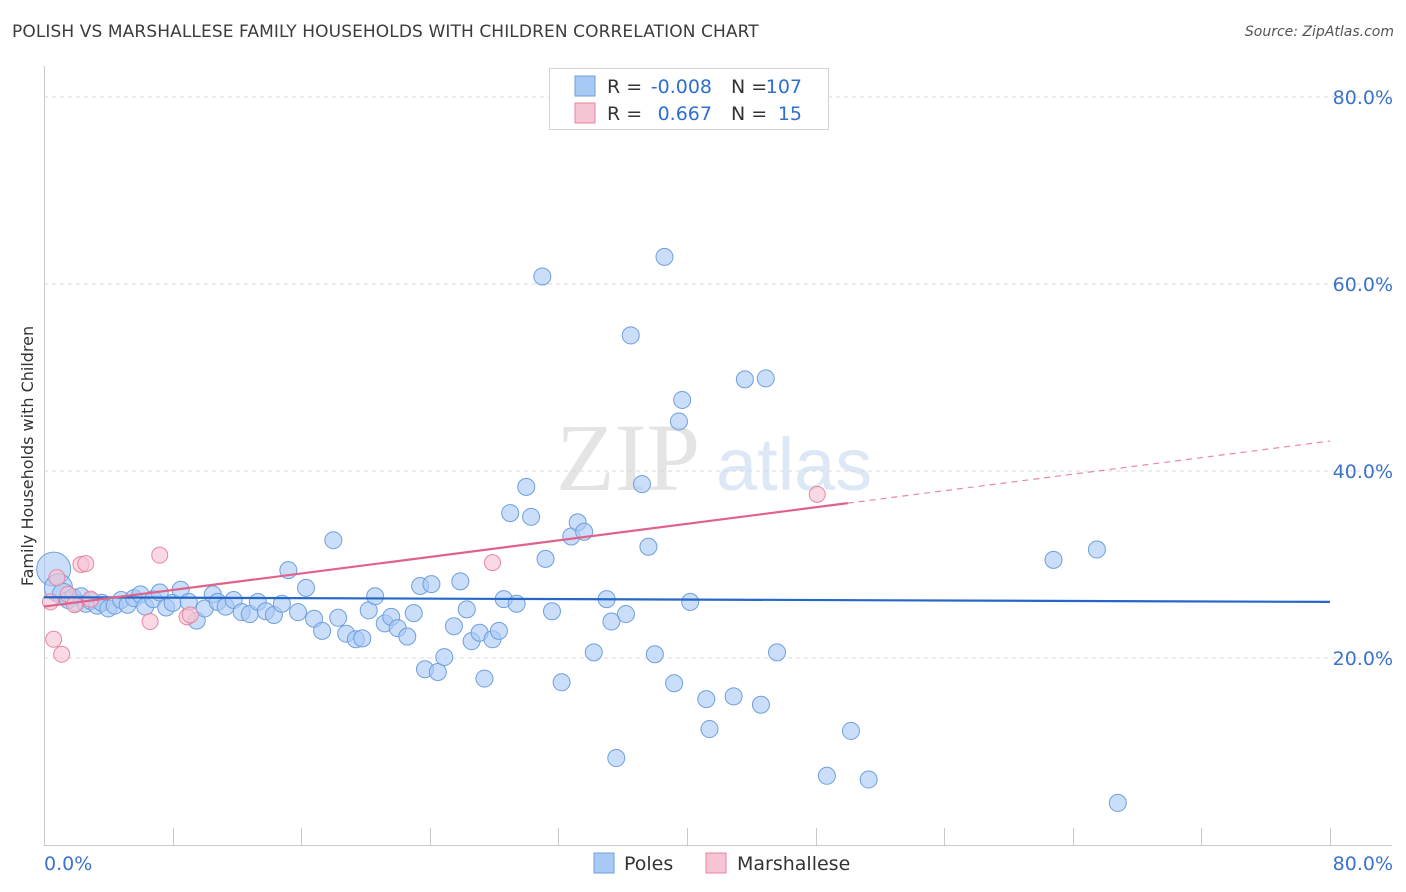 This screenshot has width=1406, height=892. I want to click on chart-source: Source: ZipAtlas.com, so click(1319, 32).